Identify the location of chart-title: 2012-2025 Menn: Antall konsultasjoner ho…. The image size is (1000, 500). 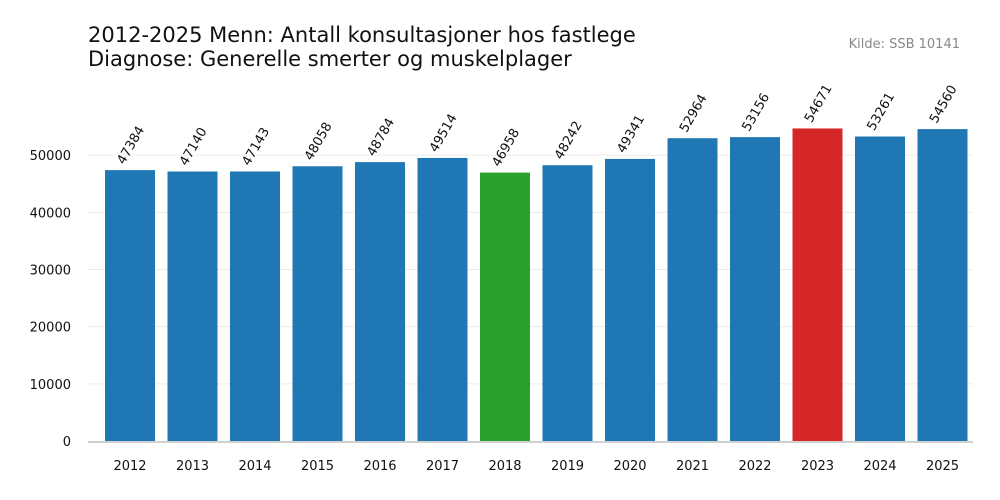
(362, 35).